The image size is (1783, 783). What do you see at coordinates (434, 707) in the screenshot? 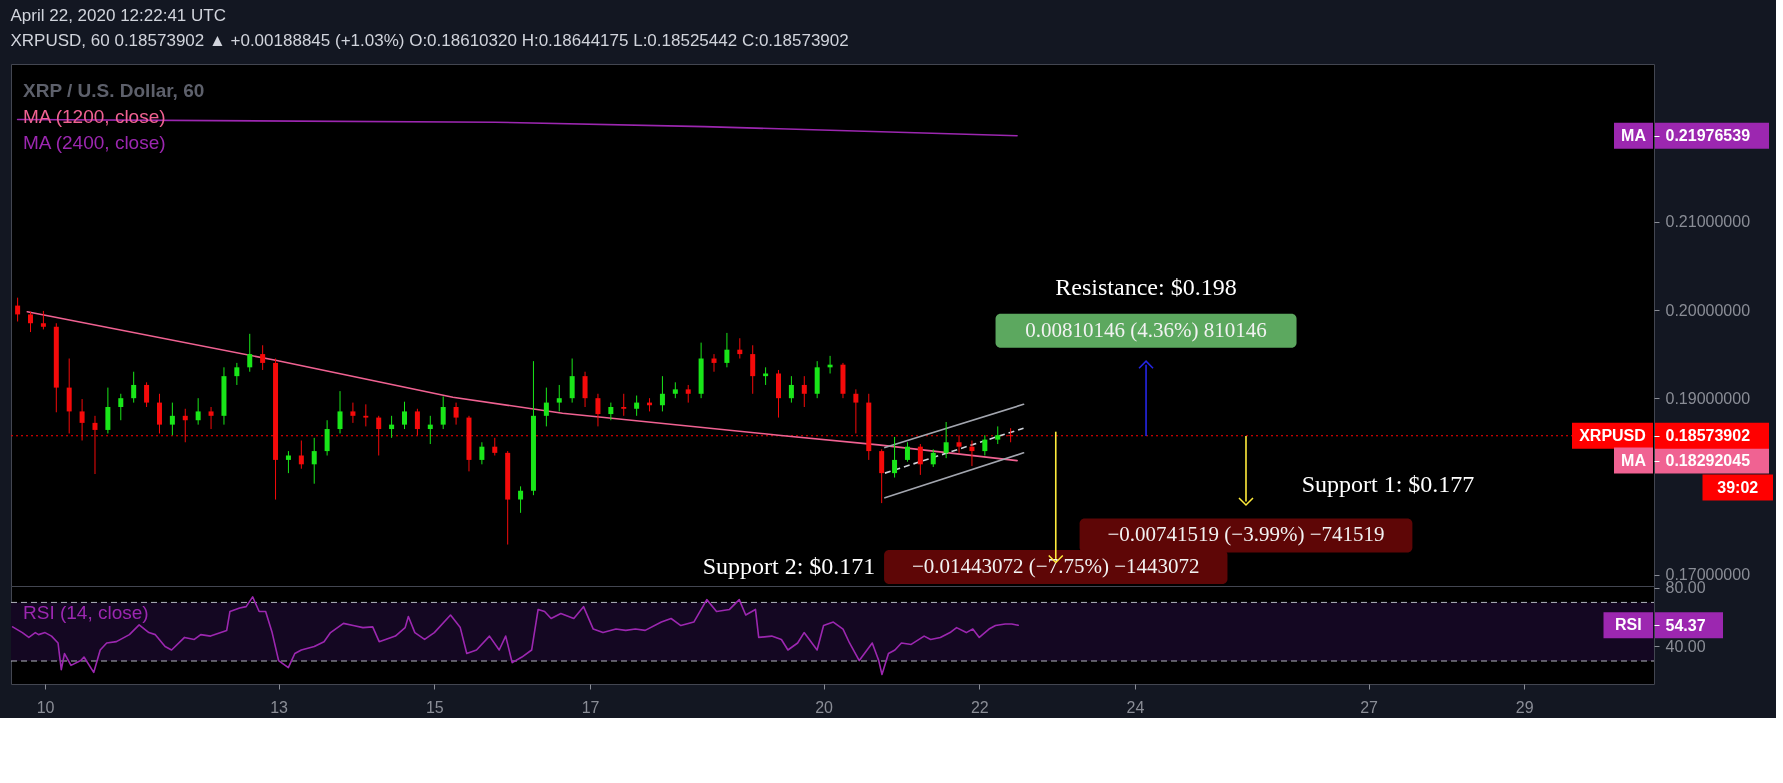
I see `x-tick-label: 15` at bounding box center [434, 707].